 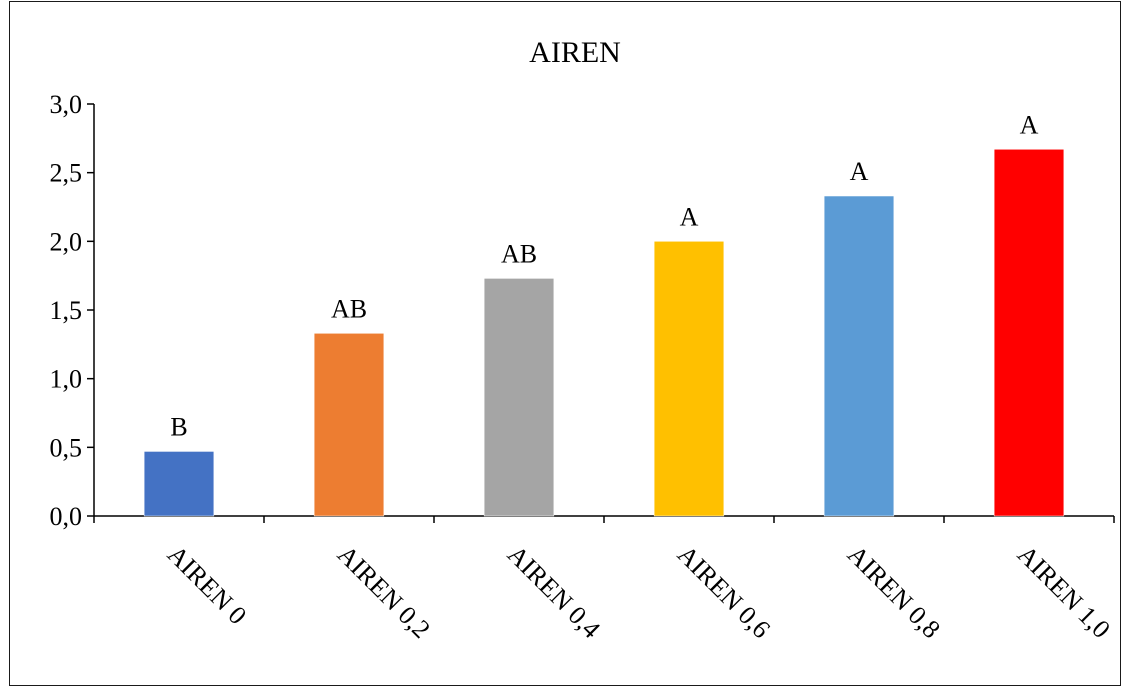 I want to click on x-axis, so click(x=604, y=519).